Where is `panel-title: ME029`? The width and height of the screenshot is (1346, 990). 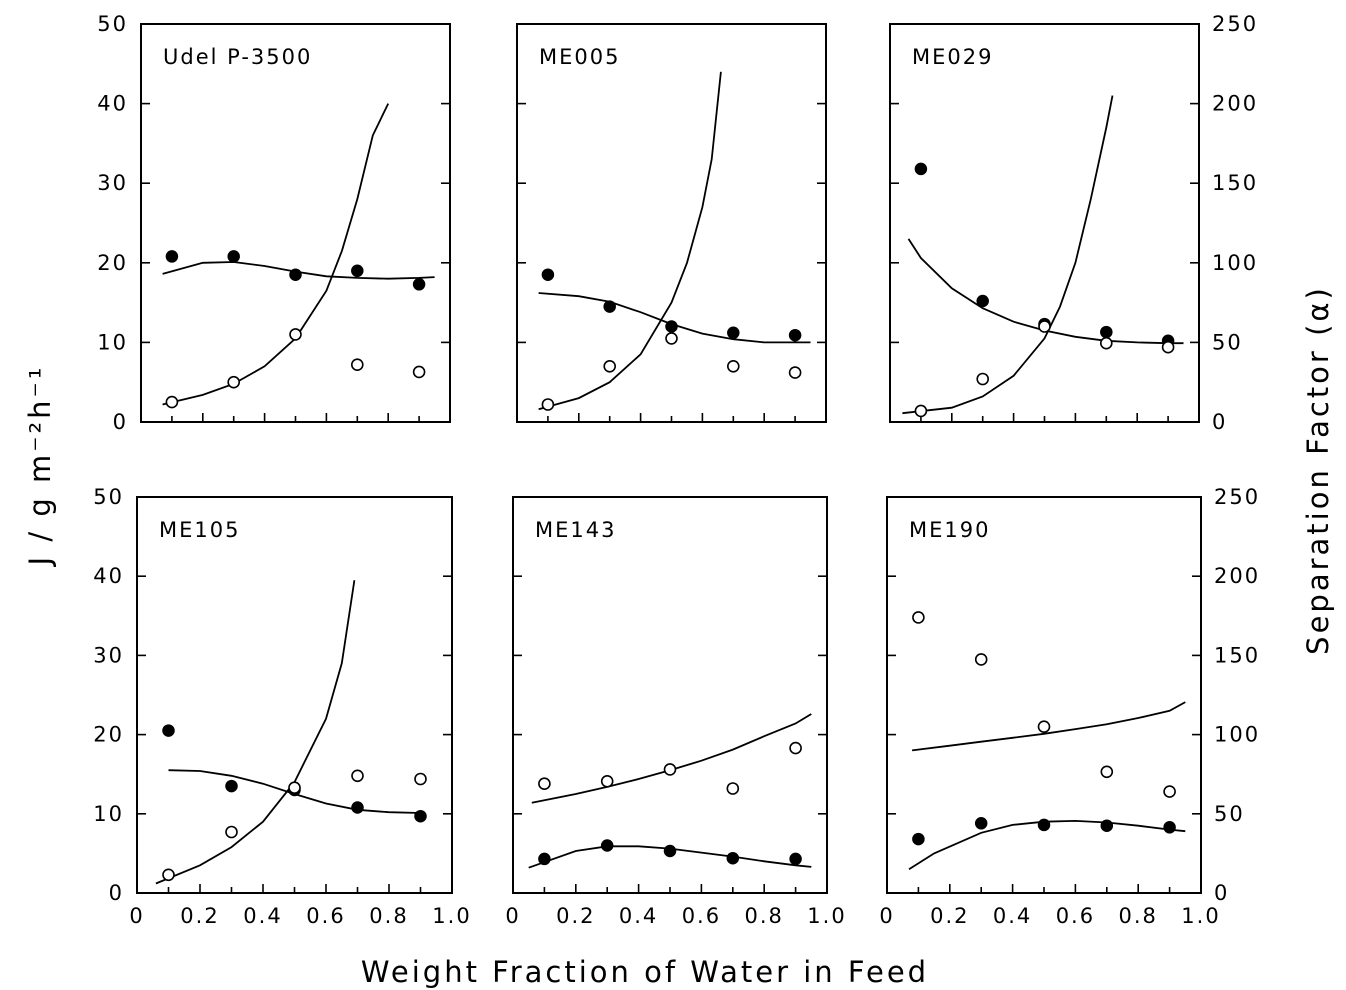 panel-title: ME029 is located at coordinates (952, 57).